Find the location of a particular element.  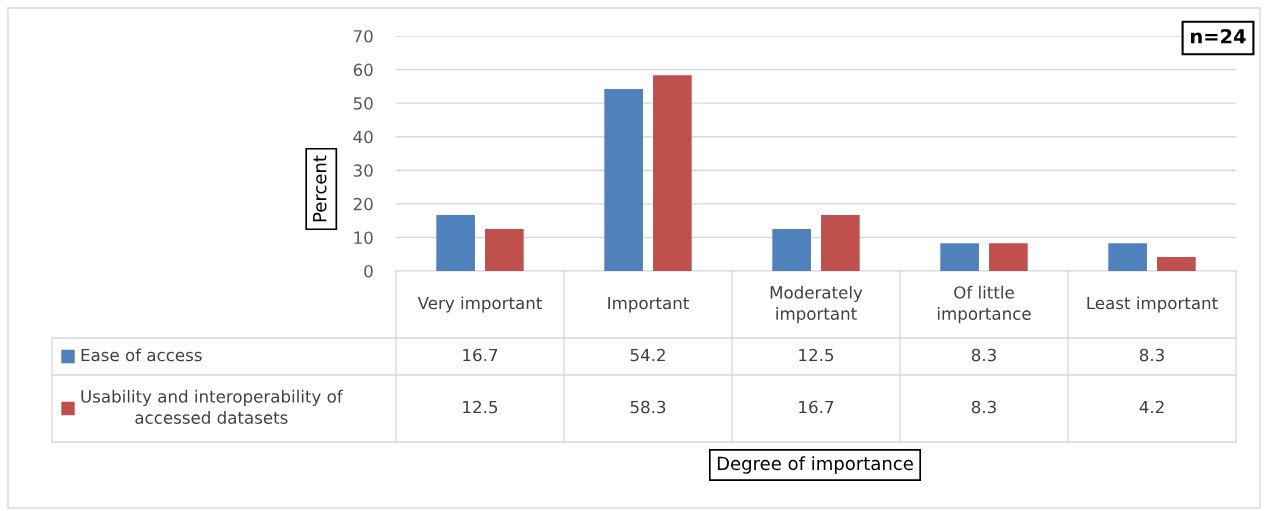

data-label: 58.3 is located at coordinates (648, 407).